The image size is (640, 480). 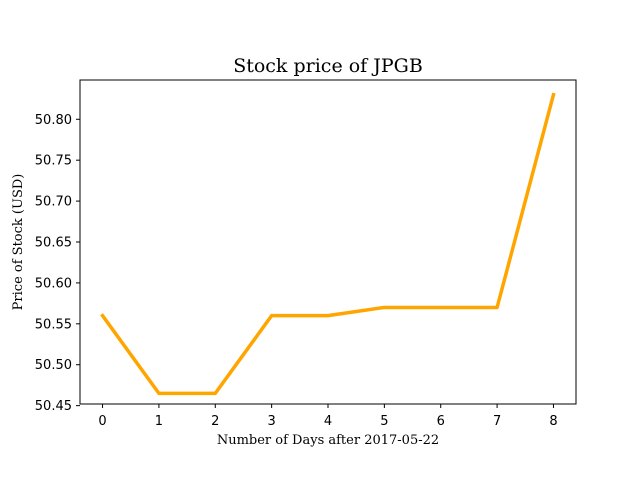 What do you see at coordinates (102, 421) in the screenshot?
I see `x-tick-label: 0` at bounding box center [102, 421].